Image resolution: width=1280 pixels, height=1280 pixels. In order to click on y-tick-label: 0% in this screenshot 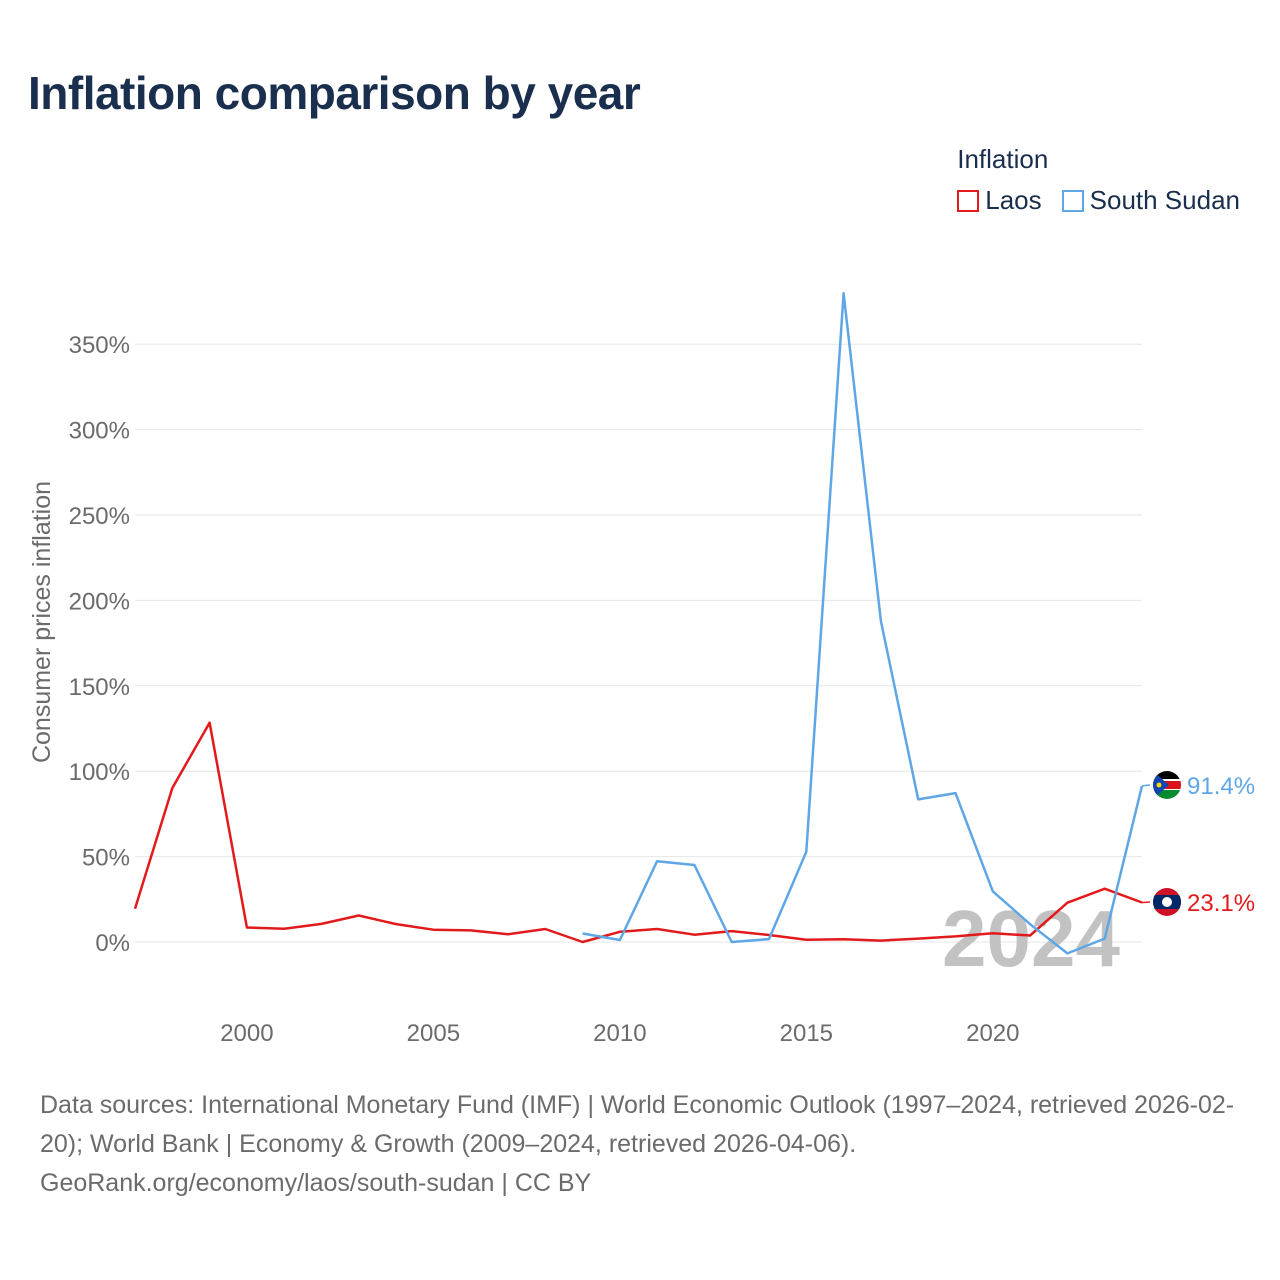, I will do `click(112, 943)`.